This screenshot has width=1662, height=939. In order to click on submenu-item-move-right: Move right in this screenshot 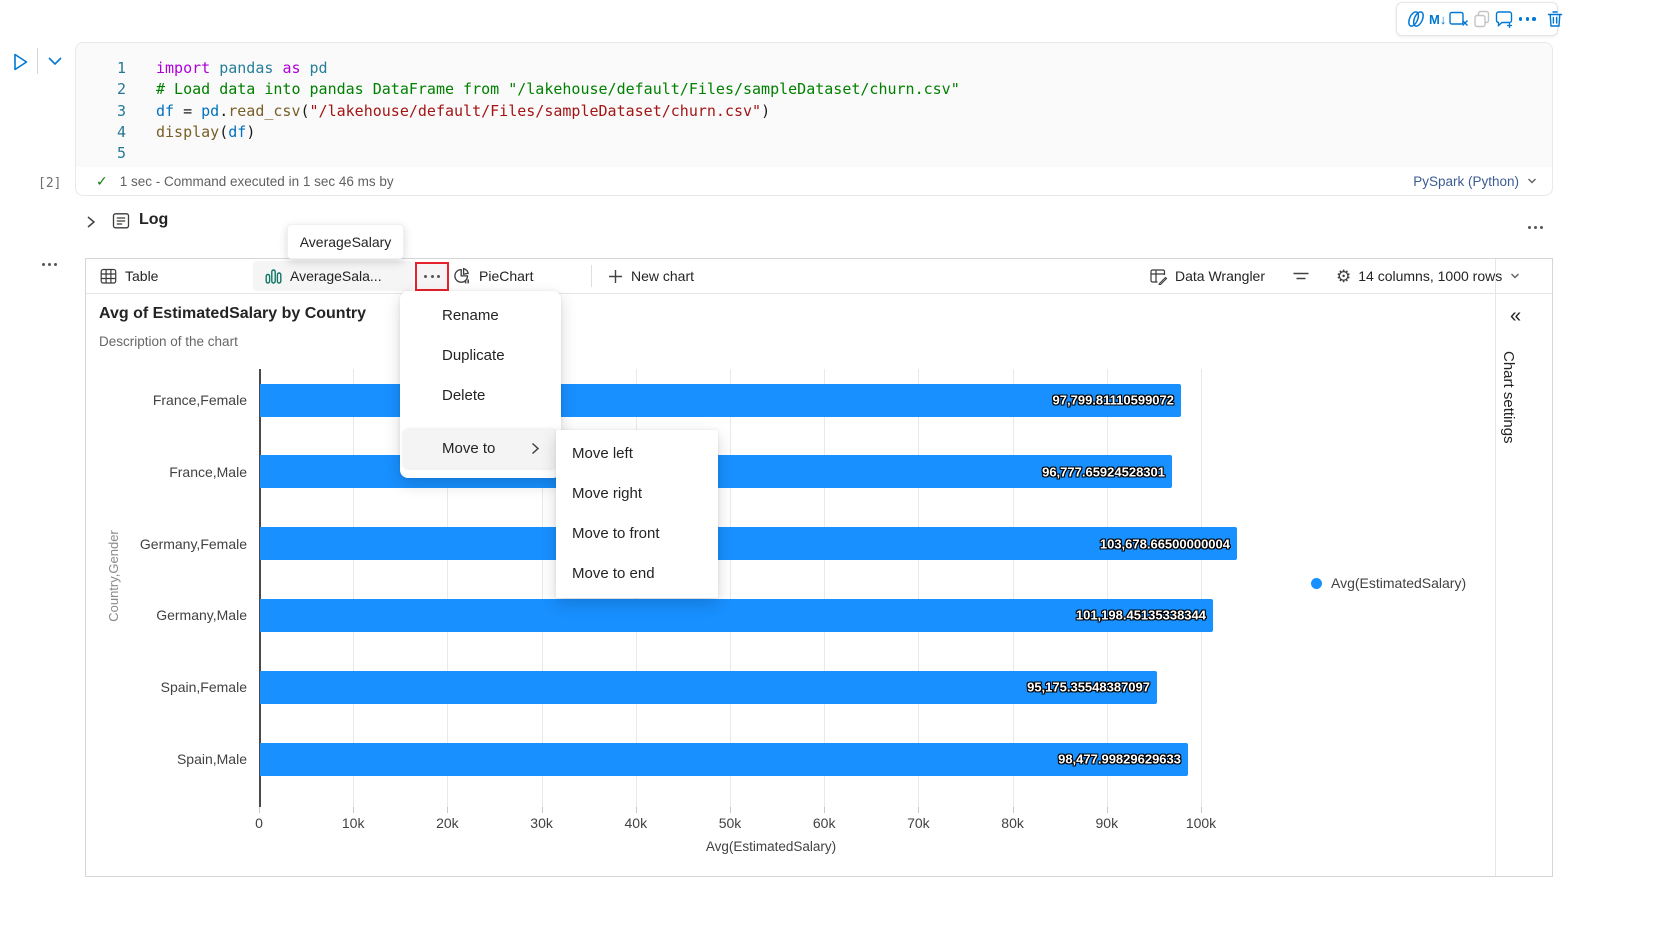, I will do `click(607, 493)`.